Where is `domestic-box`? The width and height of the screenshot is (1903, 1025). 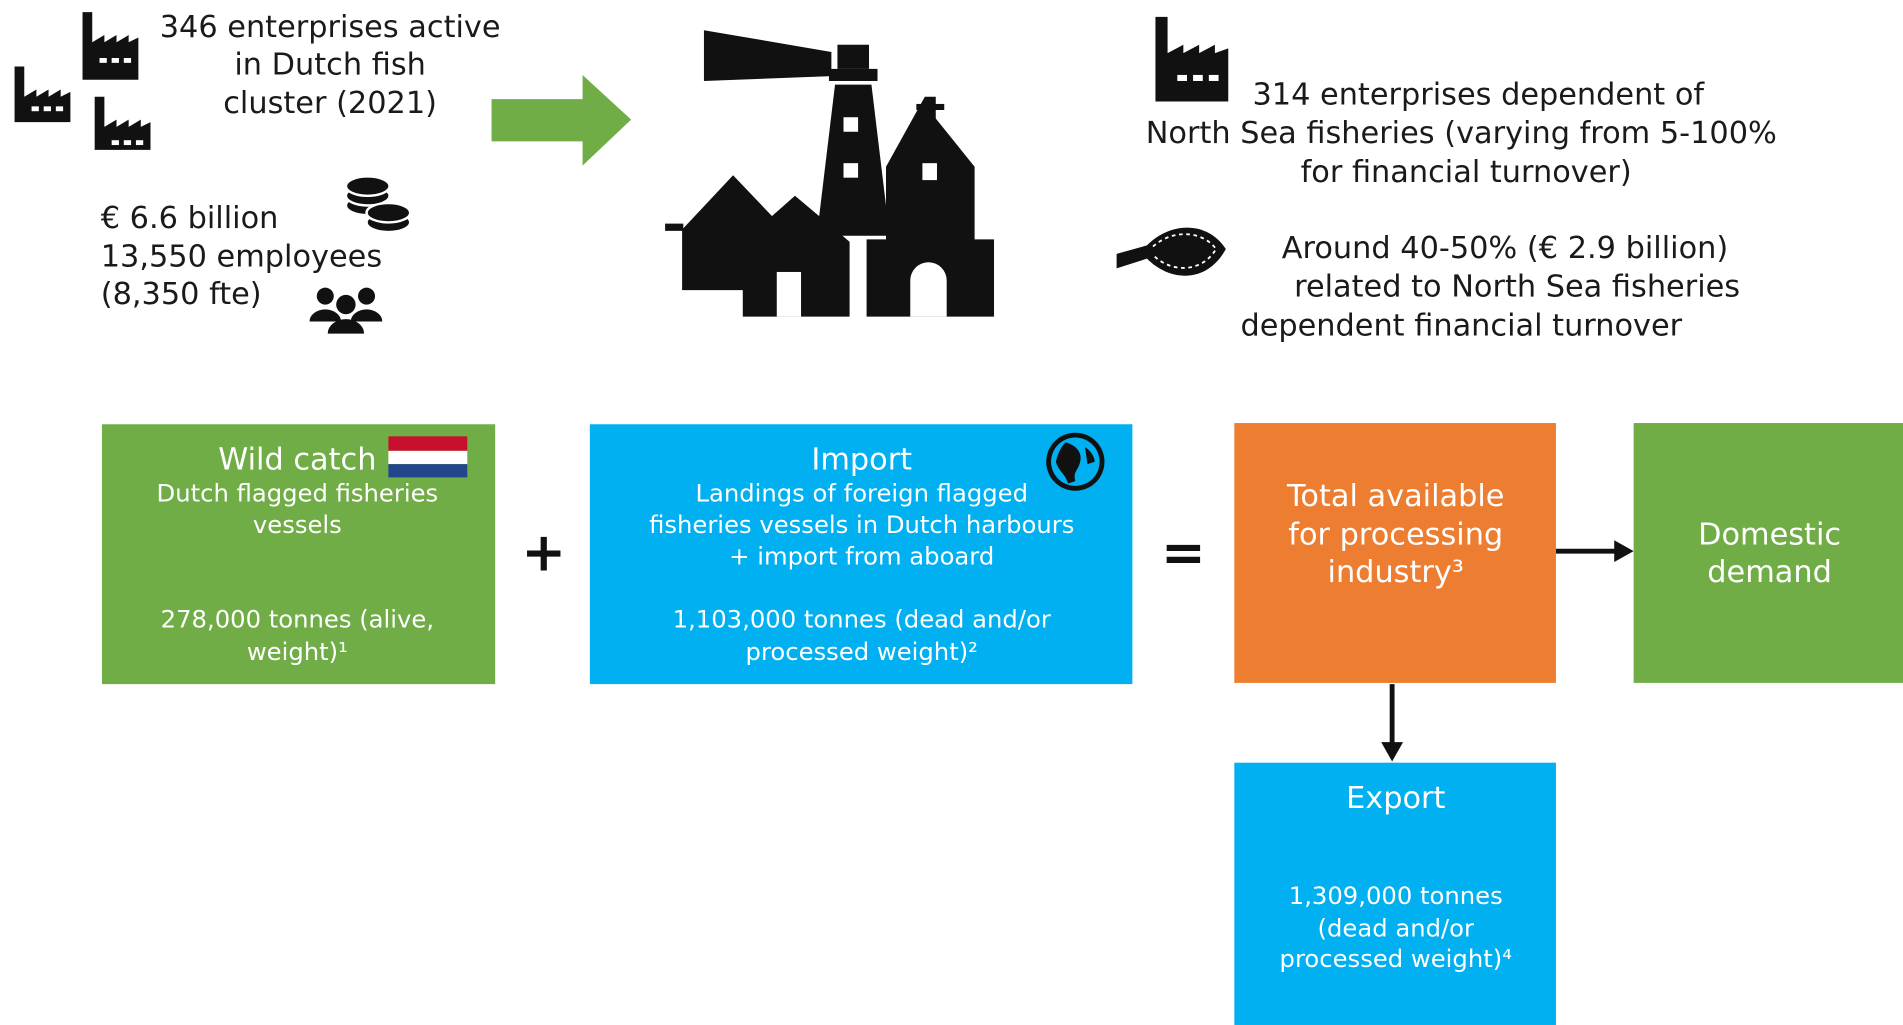 domestic-box is located at coordinates (1768, 553).